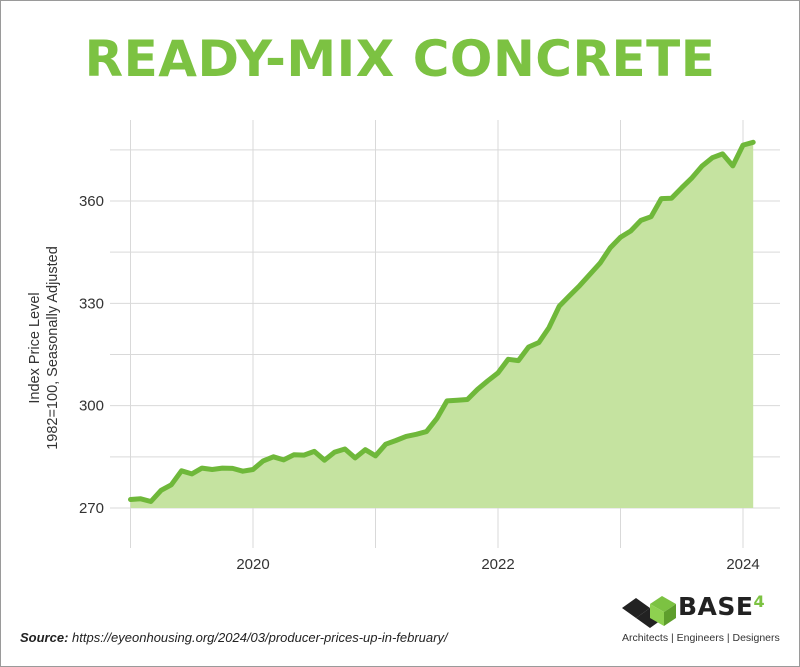  Describe the element at coordinates (91, 303) in the screenshot. I see `y-tick-label: 330` at that location.